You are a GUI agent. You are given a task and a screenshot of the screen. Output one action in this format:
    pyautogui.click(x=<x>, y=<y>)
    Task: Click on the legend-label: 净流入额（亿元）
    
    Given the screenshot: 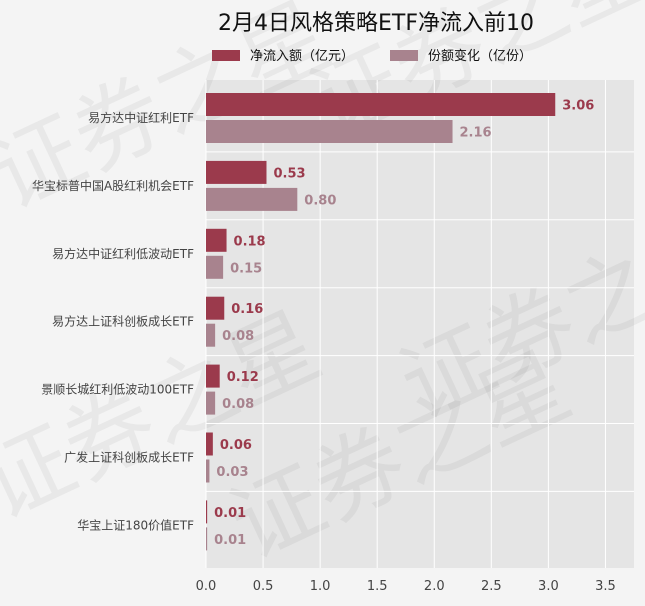 What is the action you would take?
    pyautogui.click(x=302, y=56)
    